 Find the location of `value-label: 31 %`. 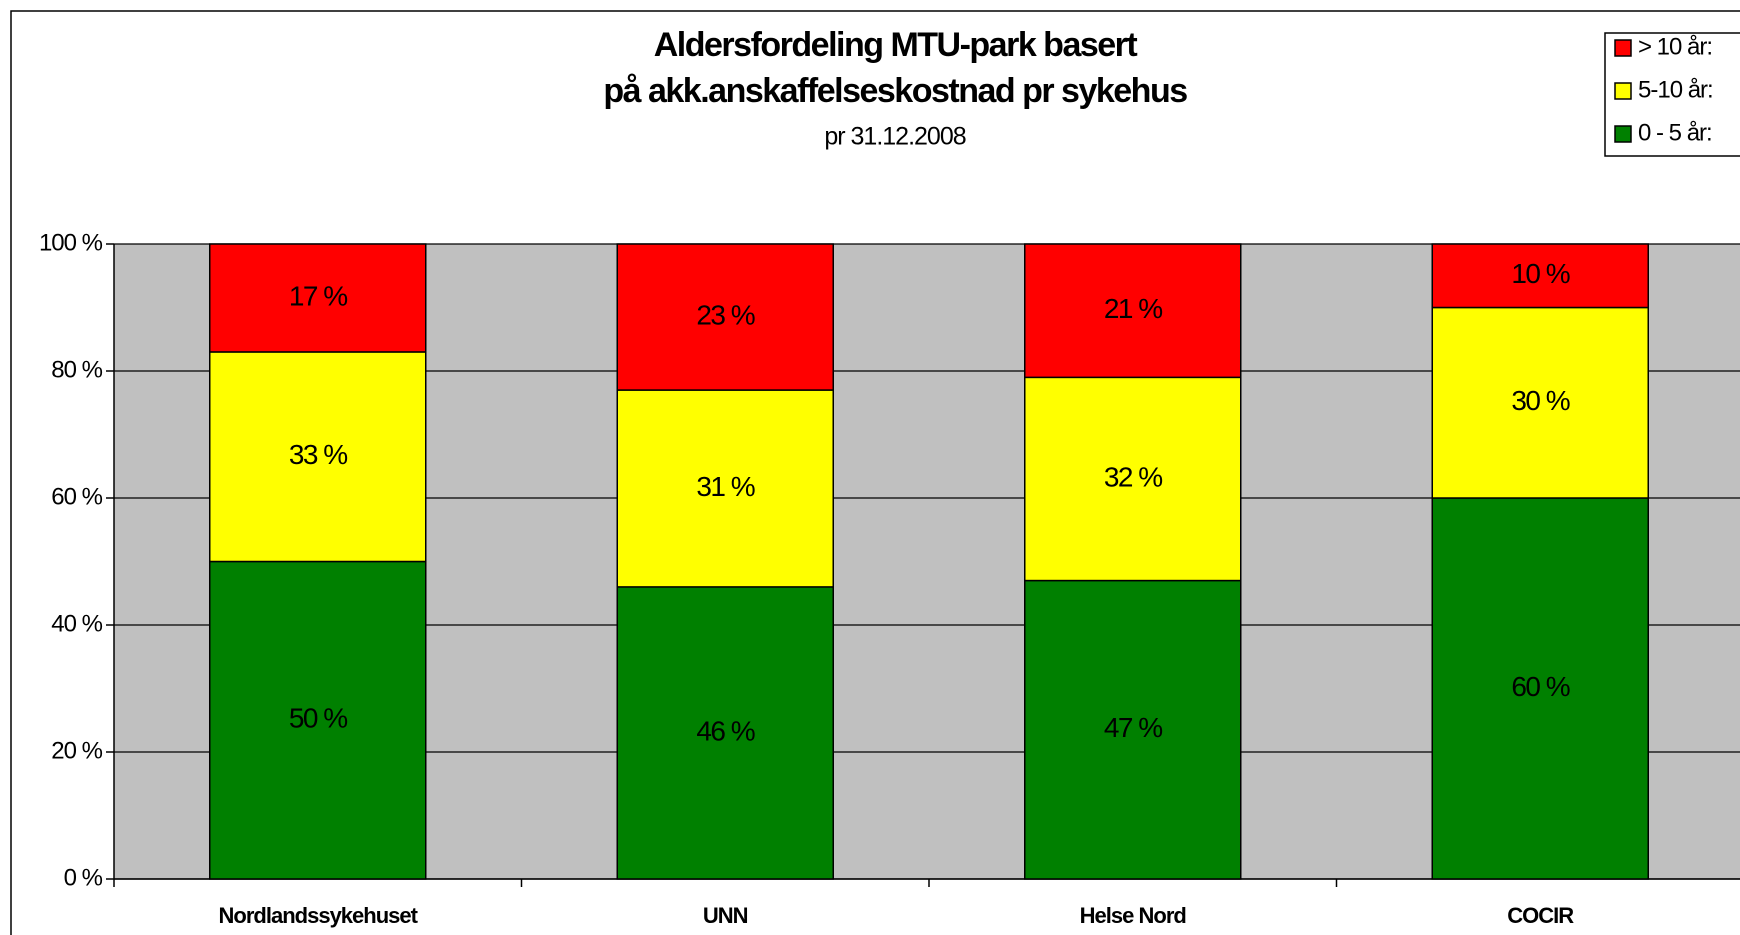

value-label: 31 % is located at coordinates (725, 486).